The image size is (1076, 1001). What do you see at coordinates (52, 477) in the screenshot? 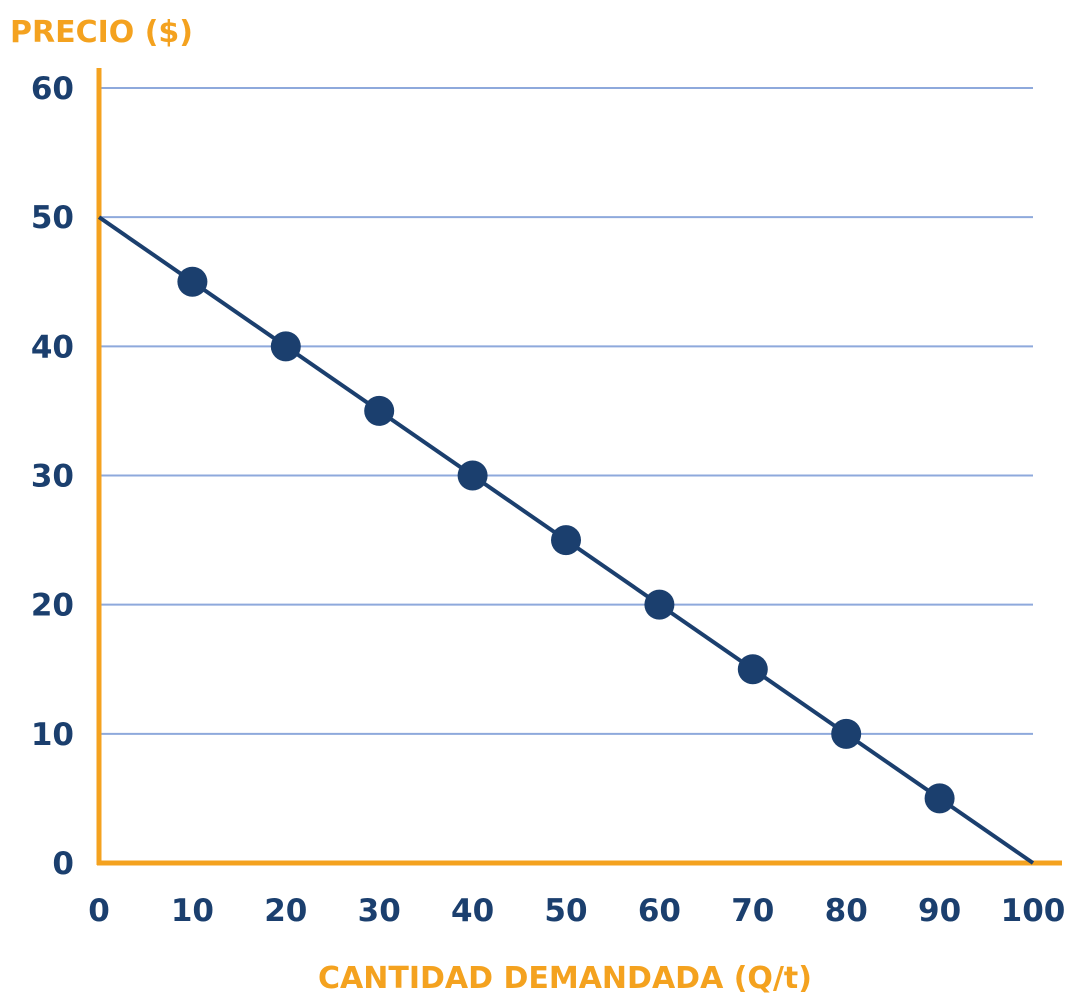
I see `y-tick-label-30: 30` at bounding box center [52, 477].